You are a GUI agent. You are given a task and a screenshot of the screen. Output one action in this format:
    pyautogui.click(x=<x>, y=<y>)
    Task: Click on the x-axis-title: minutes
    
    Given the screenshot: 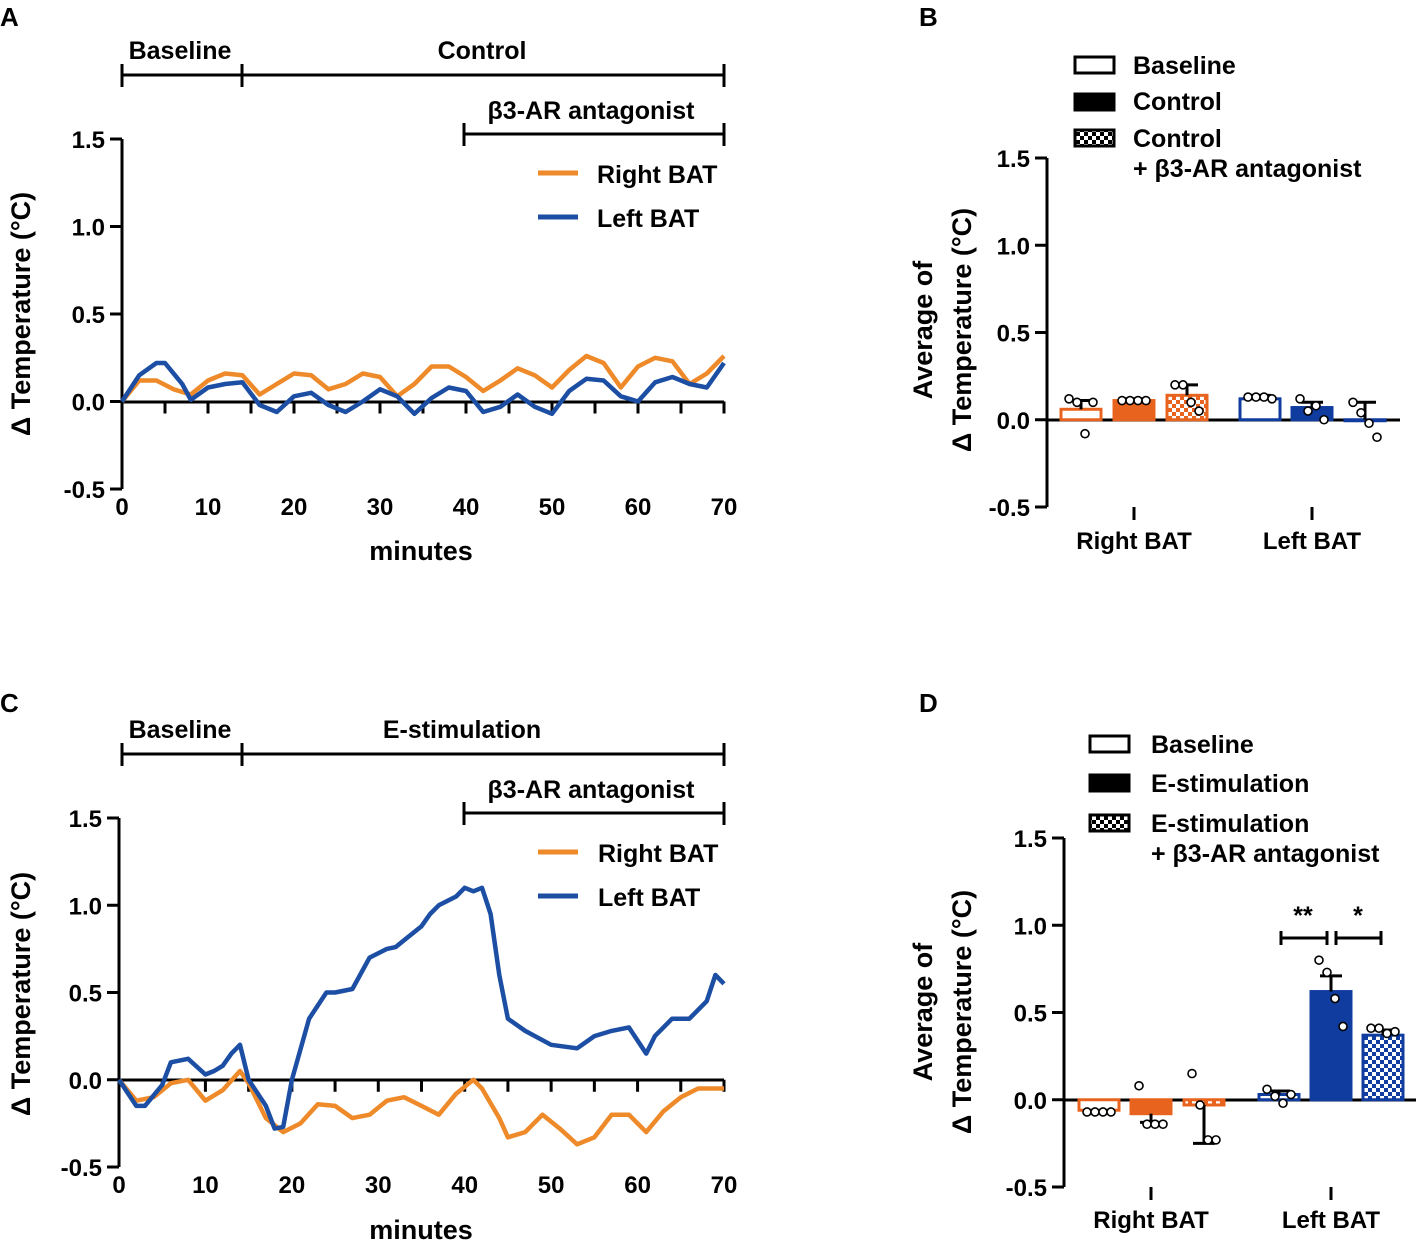 What is the action you would take?
    pyautogui.click(x=421, y=551)
    